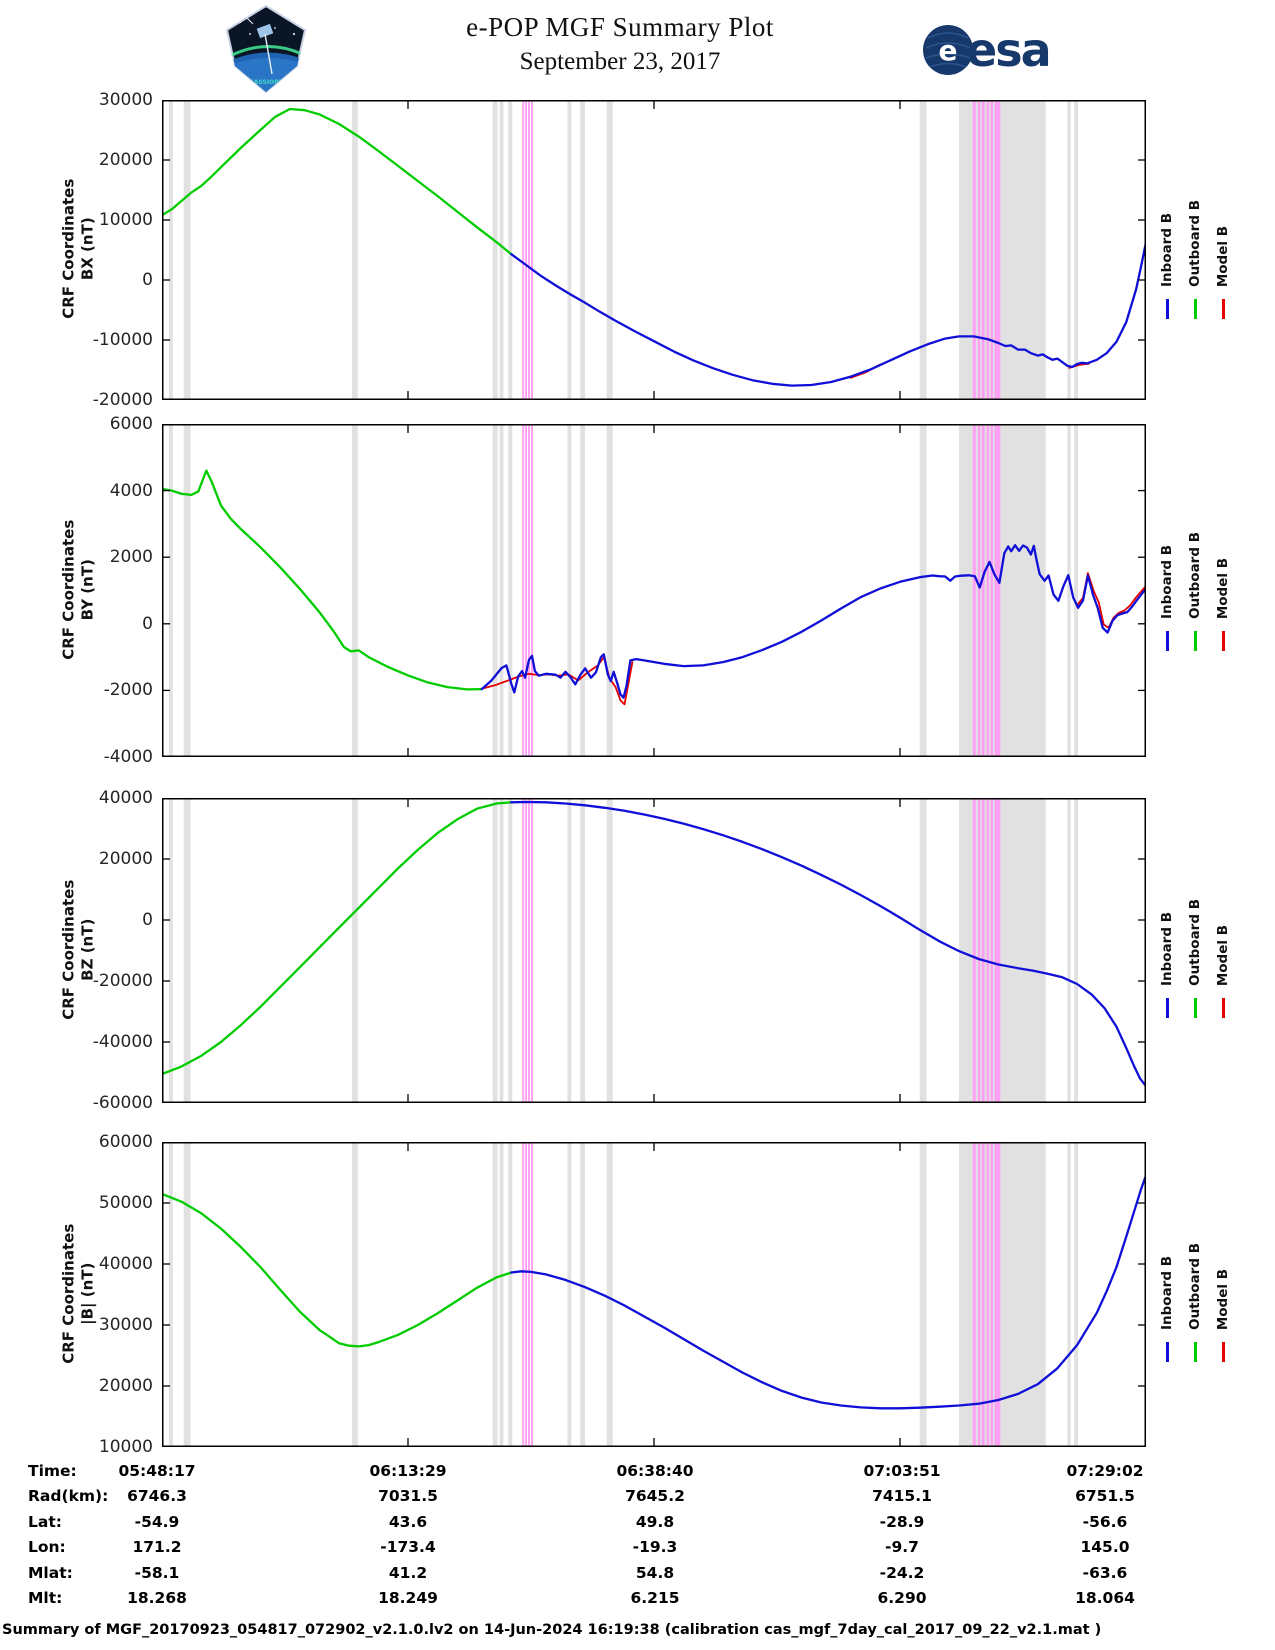  What do you see at coordinates (157, 1547) in the screenshot?
I see `table-value: 171.2` at bounding box center [157, 1547].